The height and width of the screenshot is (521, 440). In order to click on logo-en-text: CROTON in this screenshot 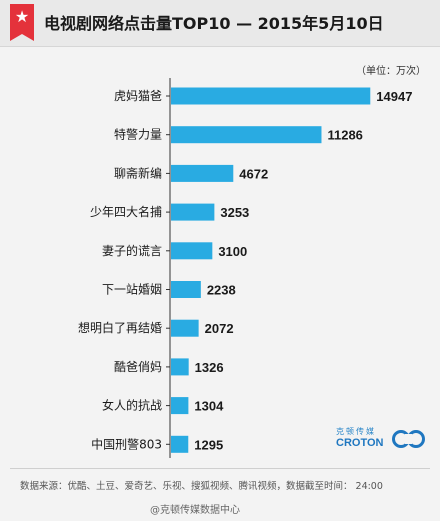, I will do `click(360, 443)`.